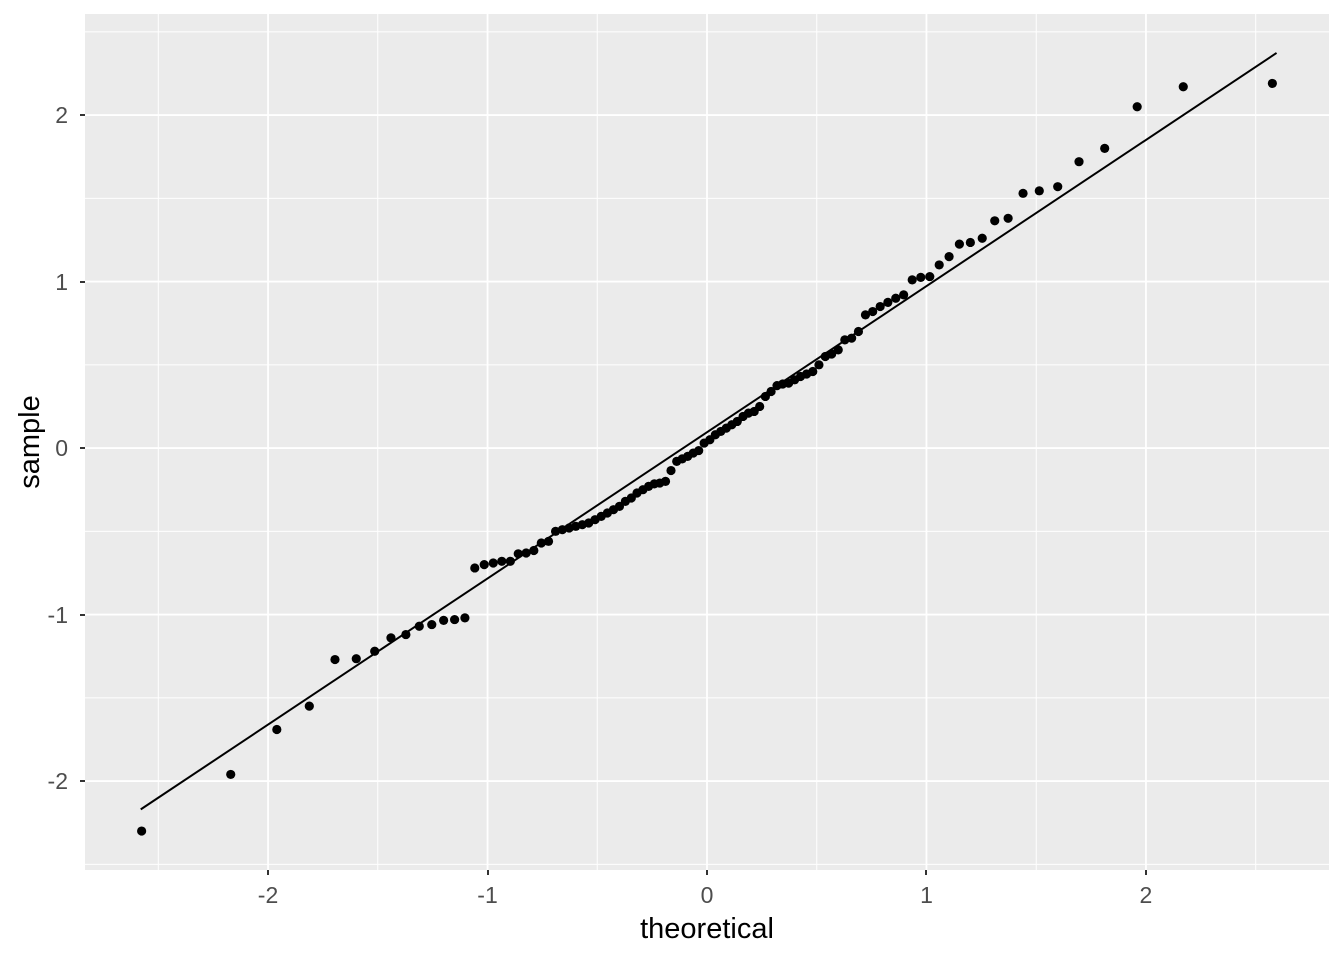 The height and width of the screenshot is (960, 1344). I want to click on x-tick-label: -2, so click(268, 895).